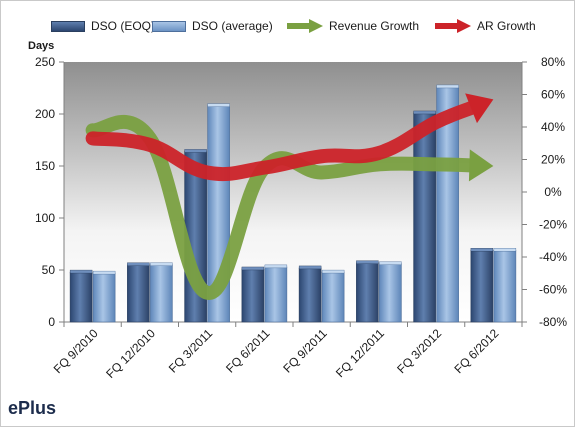 The image size is (575, 427). What do you see at coordinates (51, 322) in the screenshot?
I see `y-tick-label-left: 0` at bounding box center [51, 322].